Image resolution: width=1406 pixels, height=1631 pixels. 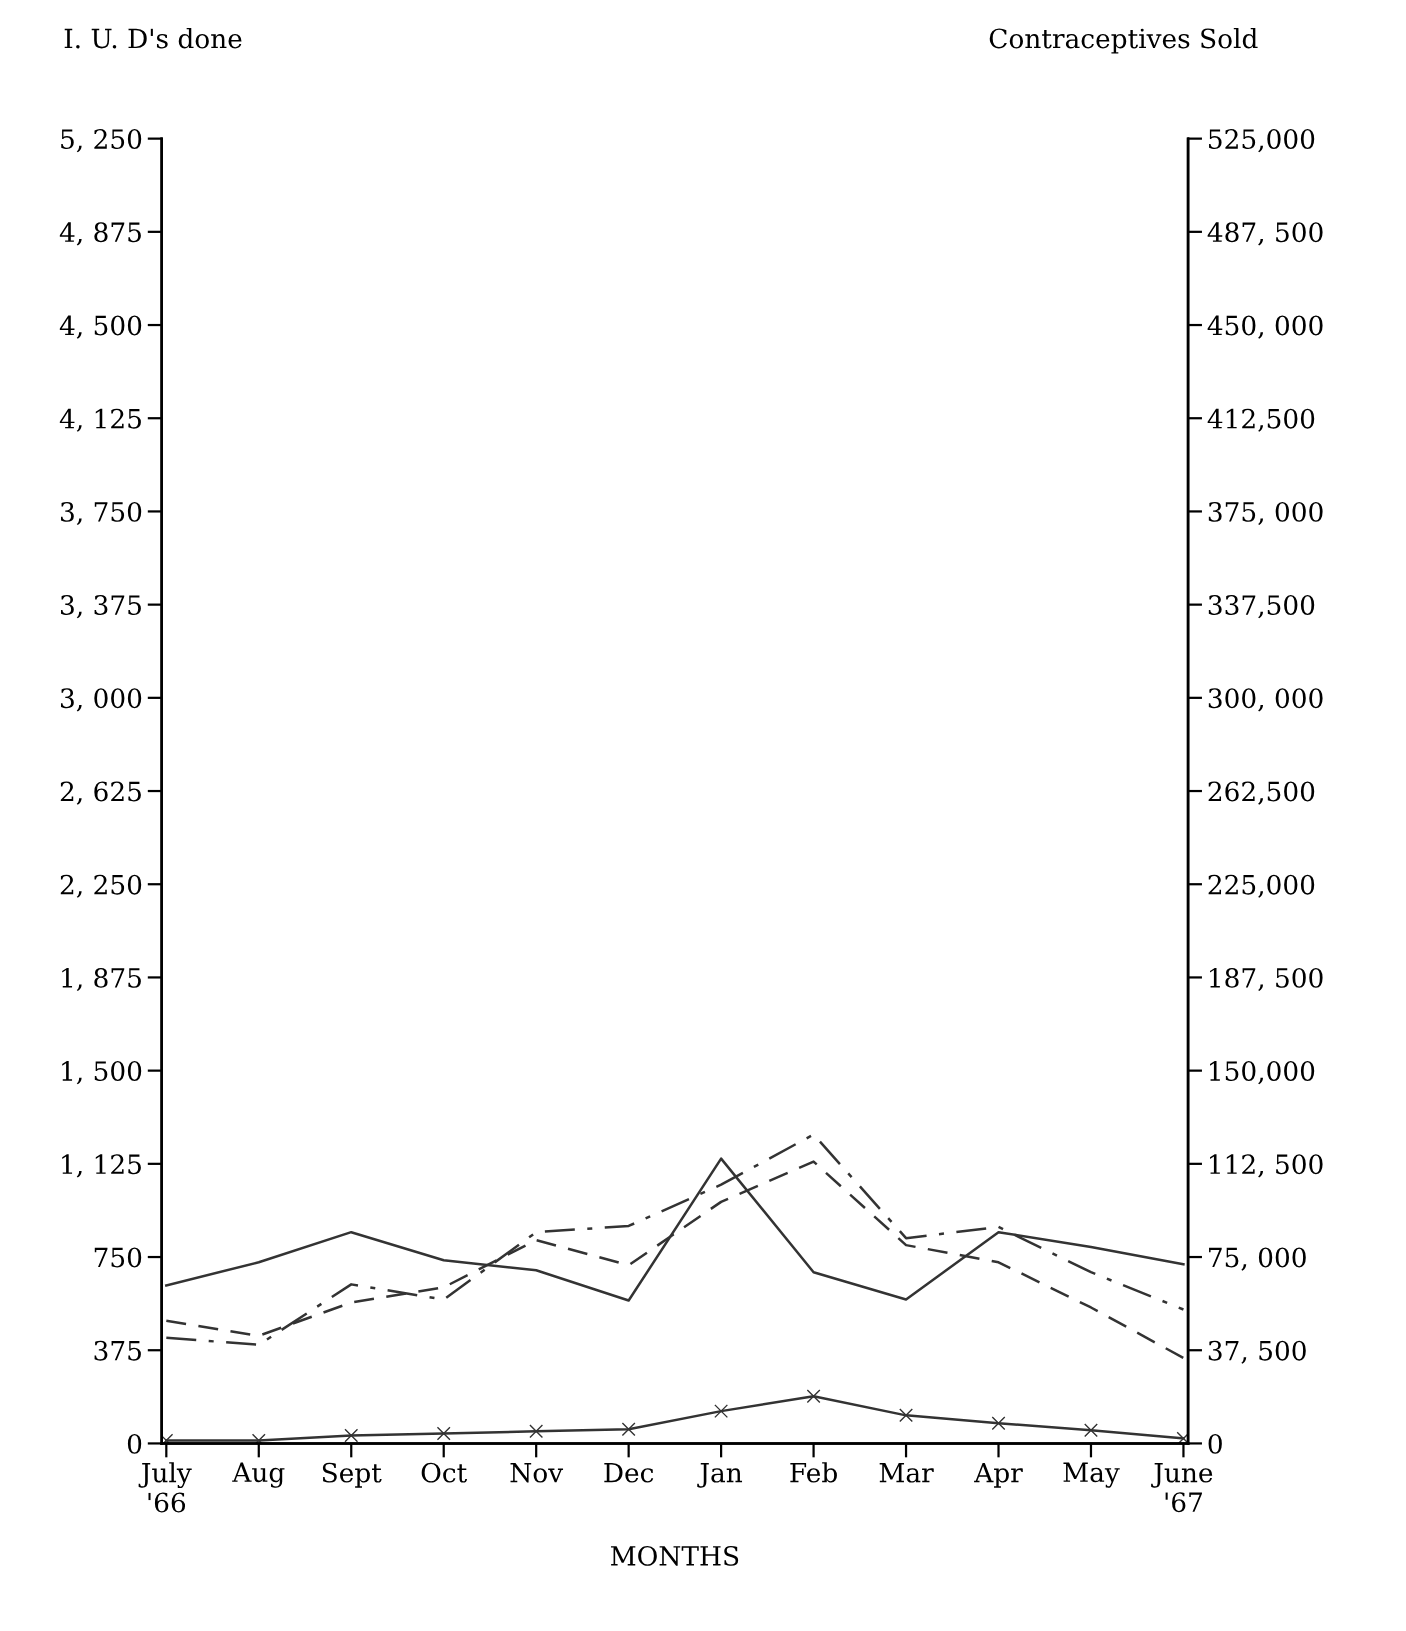 I want to click on y2-tick-label: 75, 000, so click(x=1257, y=1259).